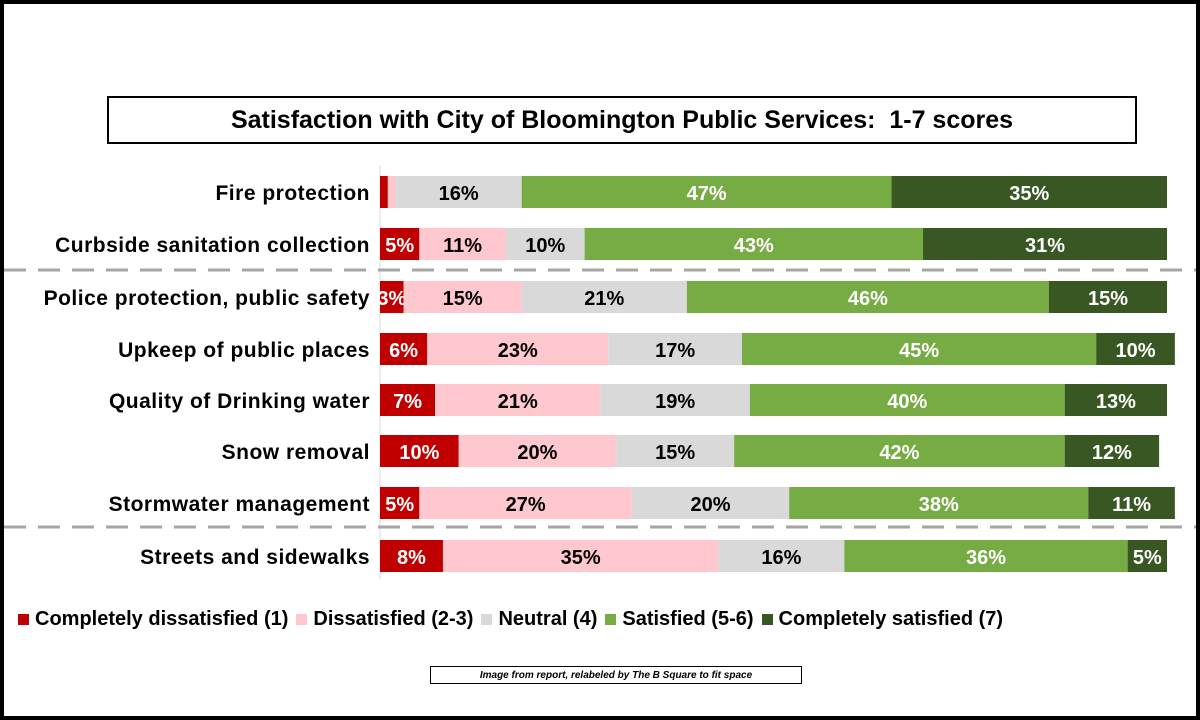 The image size is (1200, 720). I want to click on data-label: 17%, so click(675, 351).